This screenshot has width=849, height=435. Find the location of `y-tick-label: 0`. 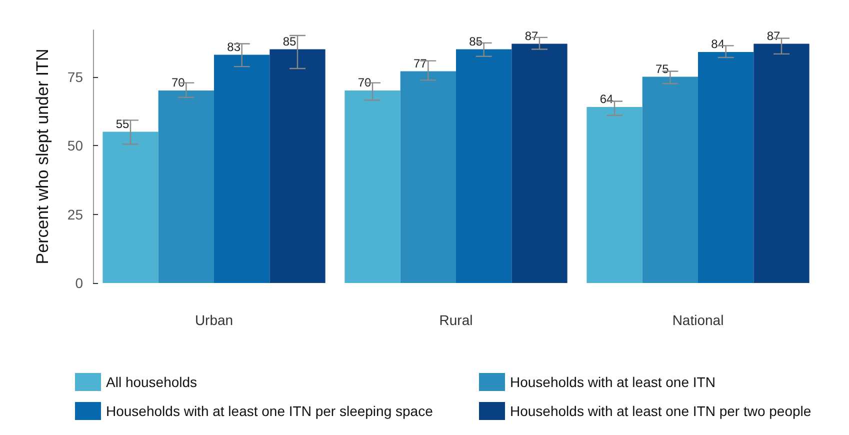

y-tick-label: 0 is located at coordinates (79, 283).